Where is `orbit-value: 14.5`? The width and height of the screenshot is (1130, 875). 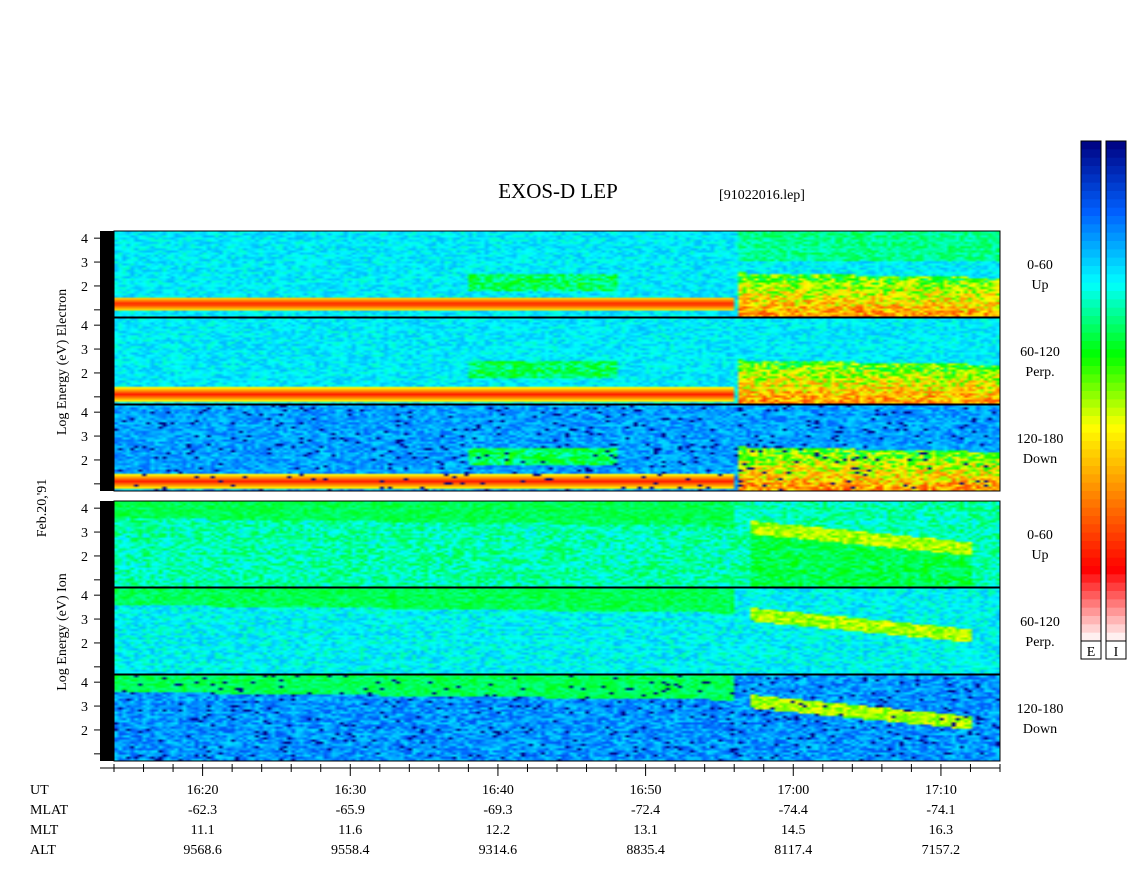
orbit-value: 14.5 is located at coordinates (793, 830).